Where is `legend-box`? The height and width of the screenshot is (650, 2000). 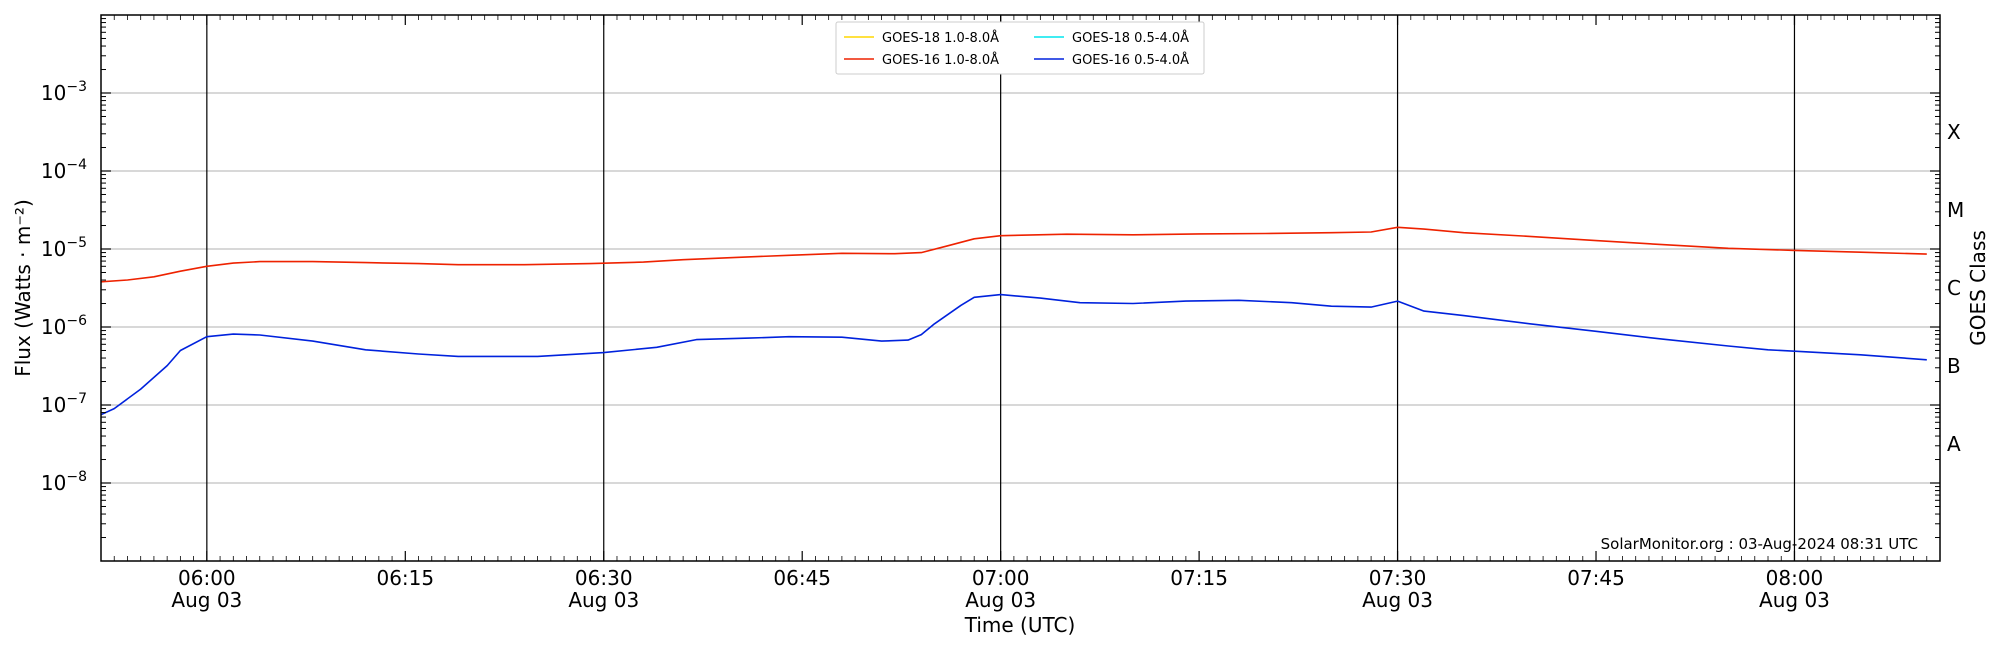
legend-box is located at coordinates (1020, 48).